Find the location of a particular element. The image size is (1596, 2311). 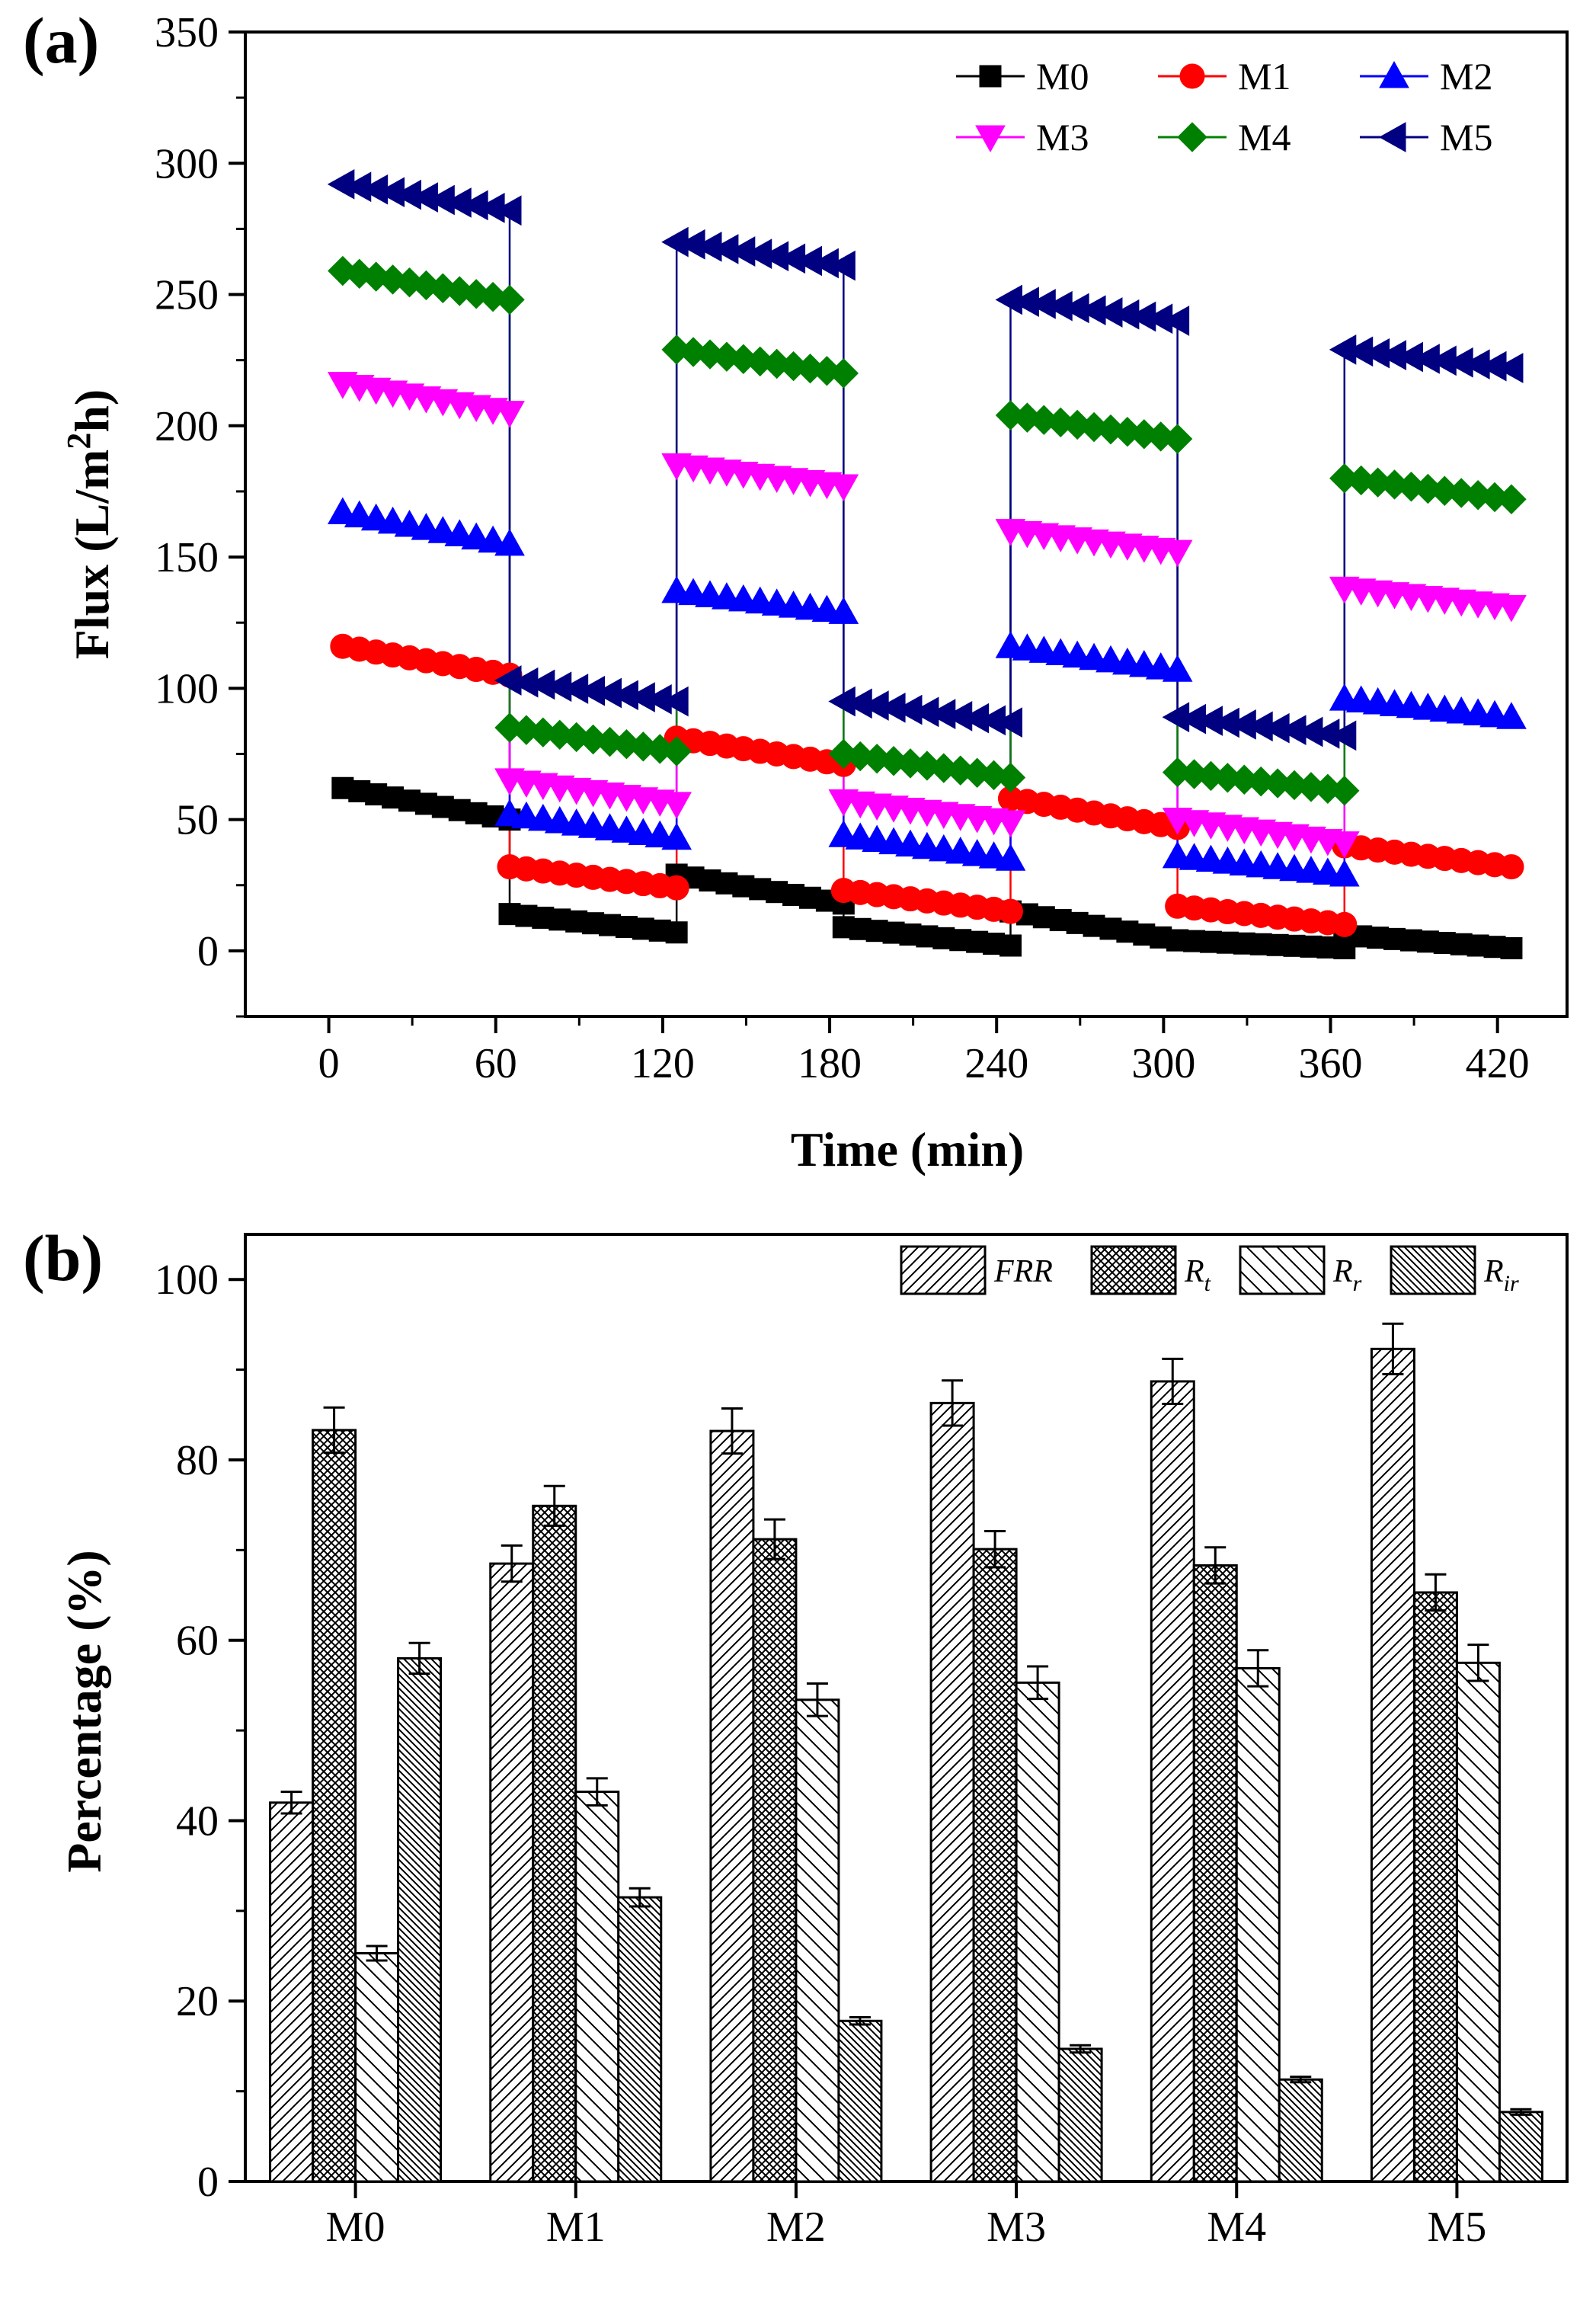

bar-Rr-M0 is located at coordinates (377, 2067).